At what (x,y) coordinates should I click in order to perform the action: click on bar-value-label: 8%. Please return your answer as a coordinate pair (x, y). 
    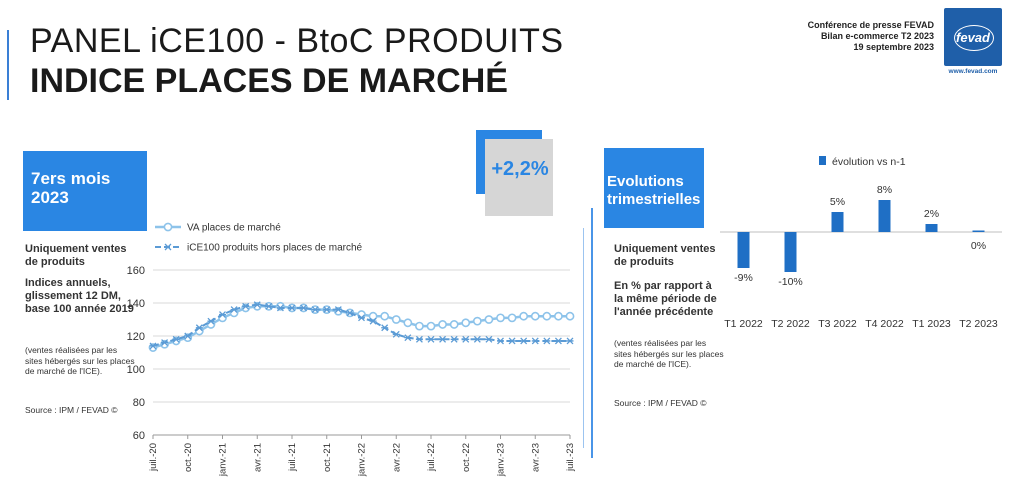
    Looking at the image, I should click on (884, 190).